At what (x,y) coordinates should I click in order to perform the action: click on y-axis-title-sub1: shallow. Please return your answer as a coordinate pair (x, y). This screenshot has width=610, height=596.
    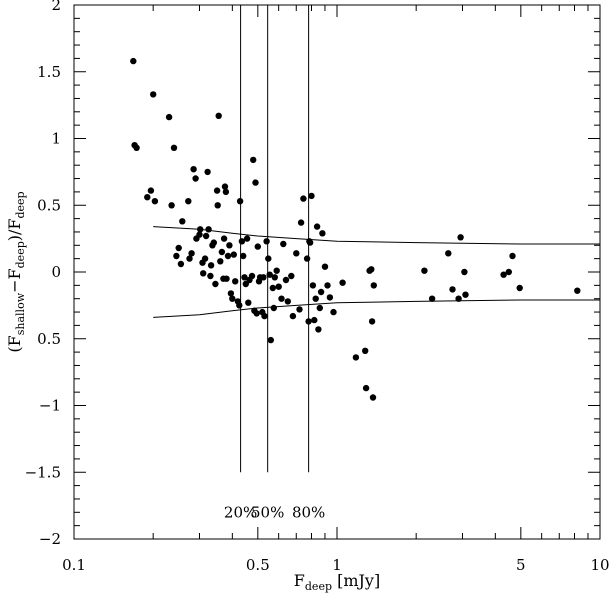
    Looking at the image, I should click on (20, 313).